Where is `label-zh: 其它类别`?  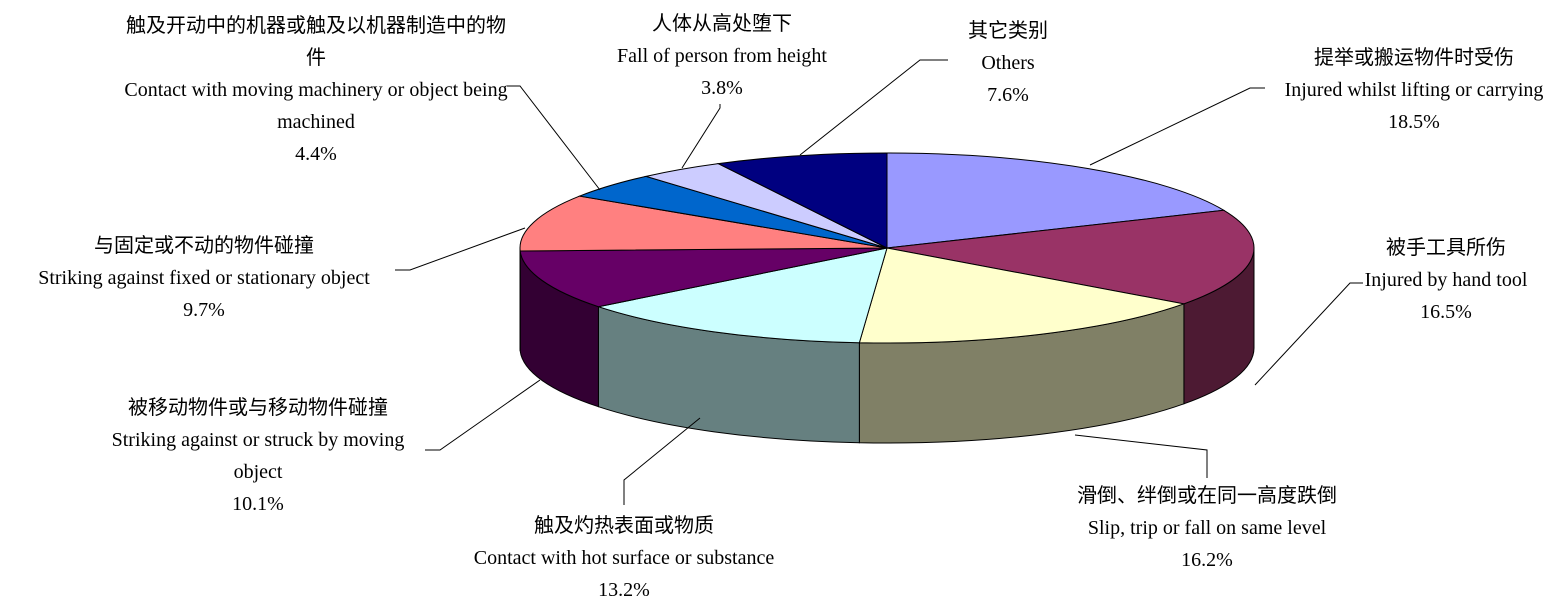 label-zh: 其它类别 is located at coordinates (1008, 31).